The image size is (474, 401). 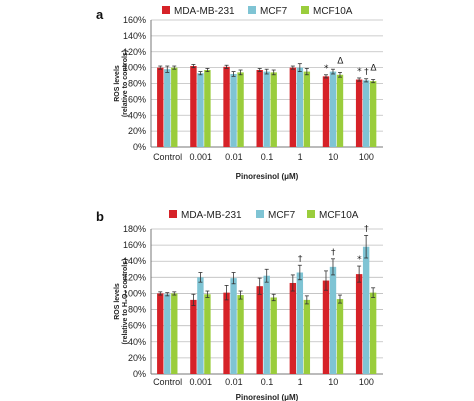 What do you see at coordinates (100, 216) in the screenshot?
I see `panel-letter-b: b` at bounding box center [100, 216].